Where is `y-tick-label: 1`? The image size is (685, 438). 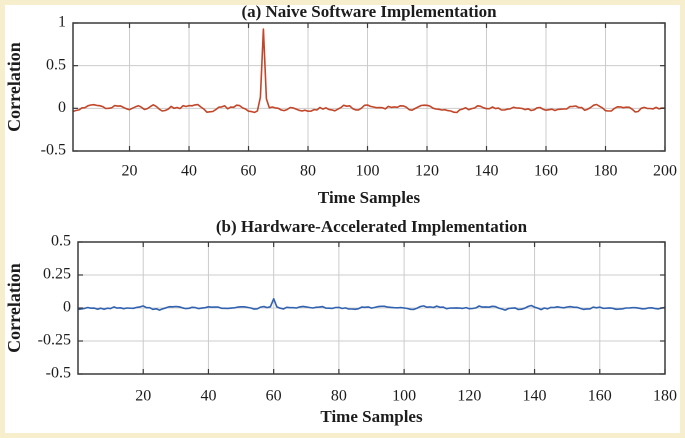
y-tick-label: 1 is located at coordinates (62, 22).